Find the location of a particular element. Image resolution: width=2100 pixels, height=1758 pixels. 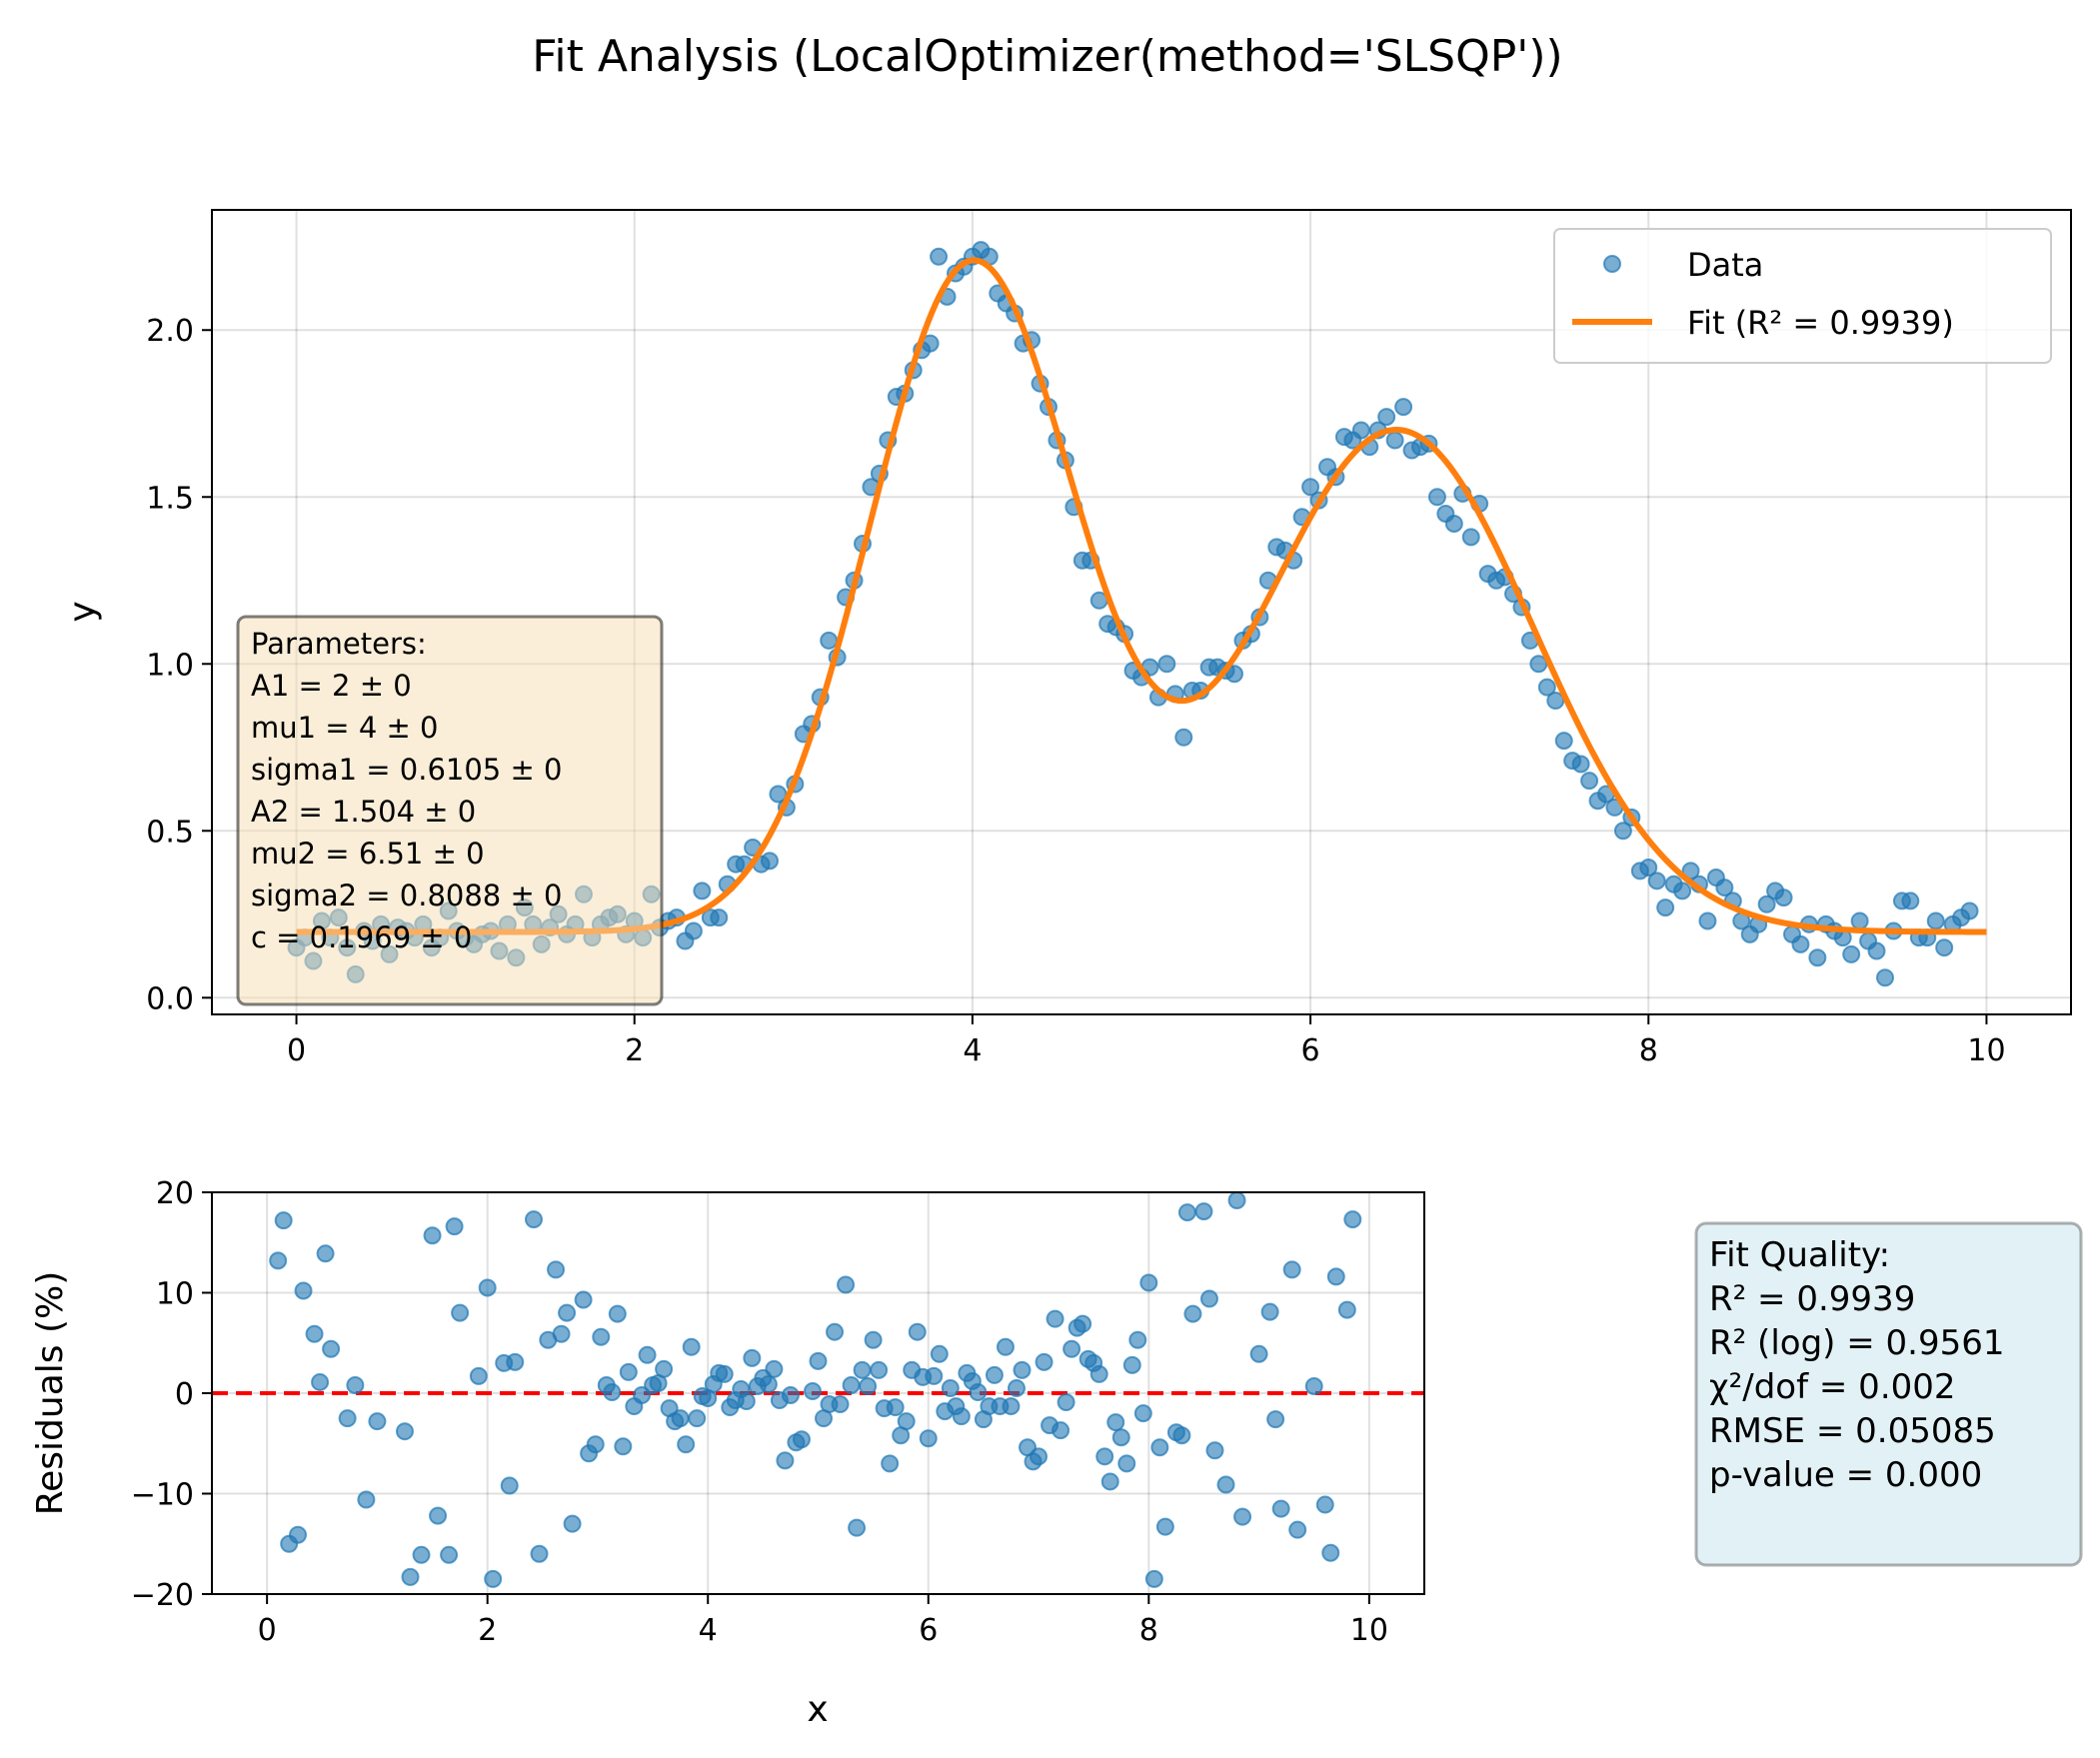

residuals-x-tick-label: 8 is located at coordinates (1148, 1630).